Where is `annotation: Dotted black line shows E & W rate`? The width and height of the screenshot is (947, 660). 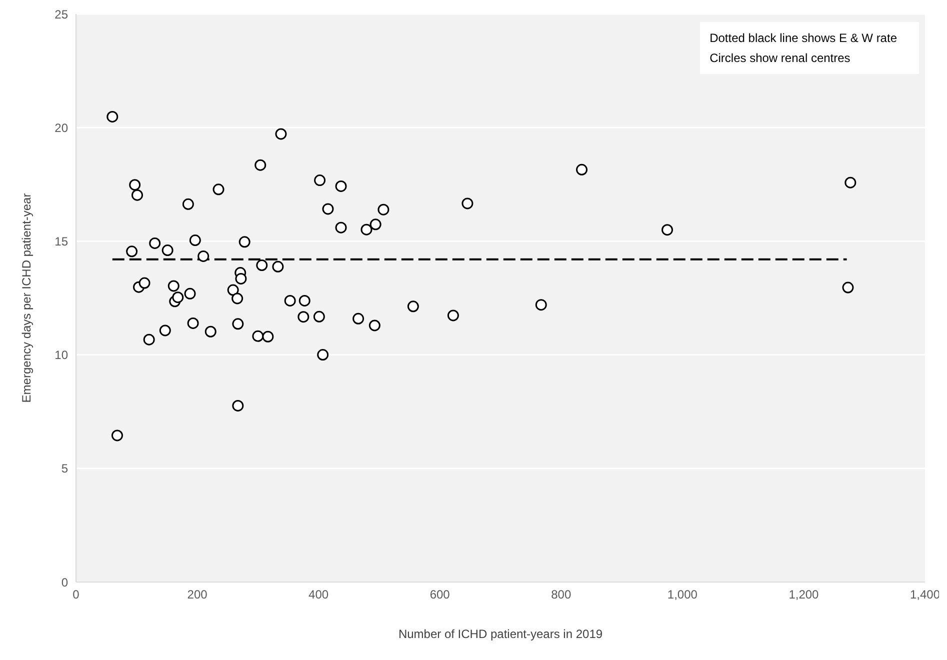 annotation: Dotted black line shows E & W rate is located at coordinates (803, 38).